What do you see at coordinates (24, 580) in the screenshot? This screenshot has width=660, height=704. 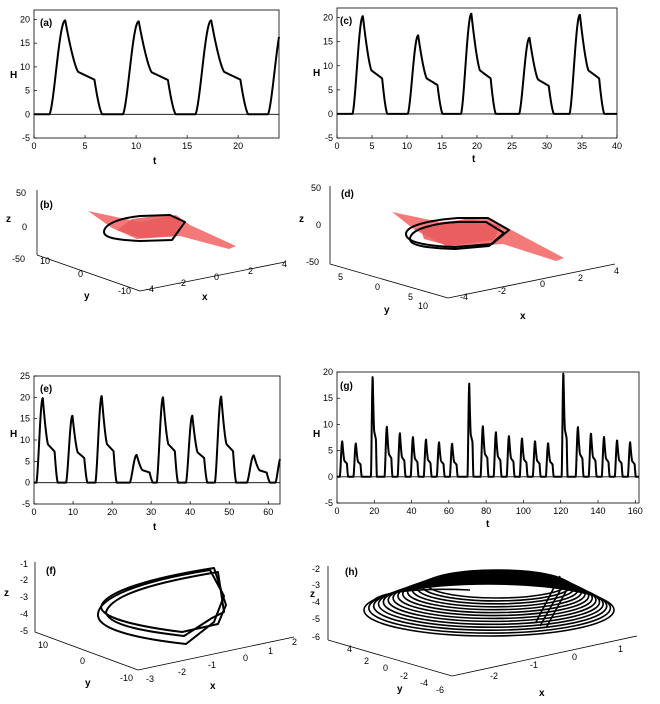 I see `z-tick-f-1: -2` at bounding box center [24, 580].